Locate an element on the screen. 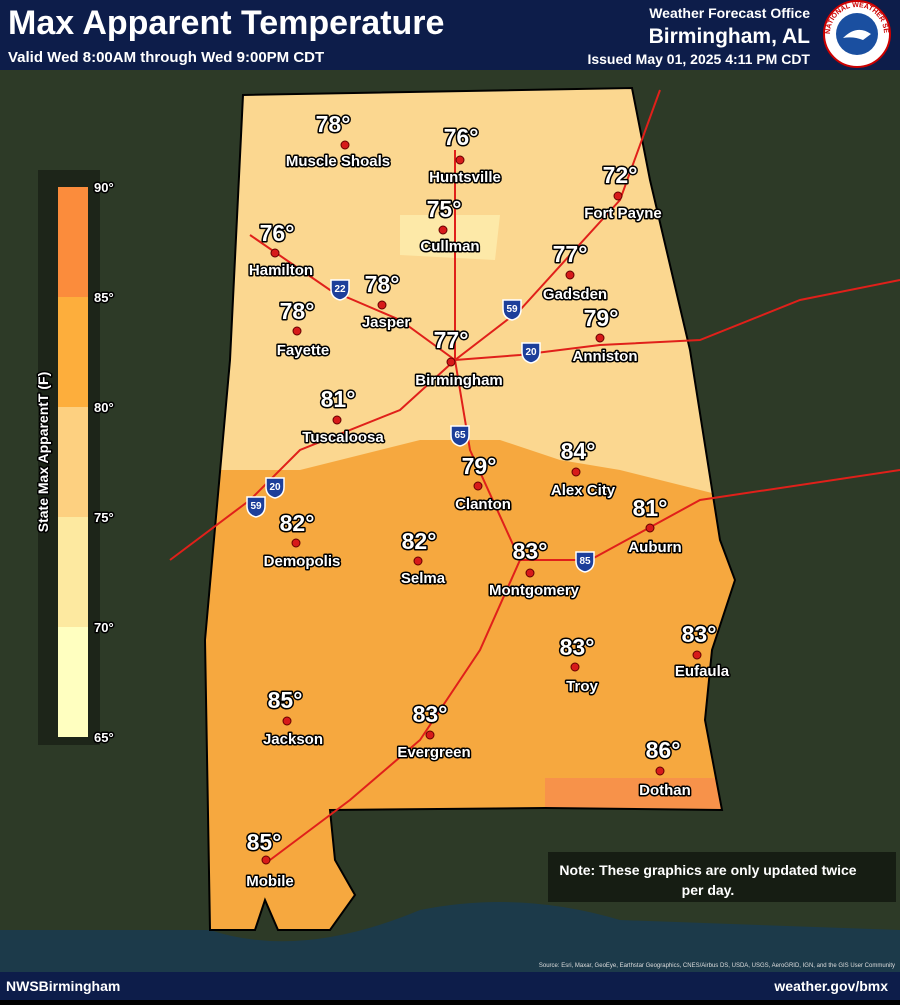 This screenshot has height=1005, width=900. city-temp: 84° is located at coordinates (578, 451).